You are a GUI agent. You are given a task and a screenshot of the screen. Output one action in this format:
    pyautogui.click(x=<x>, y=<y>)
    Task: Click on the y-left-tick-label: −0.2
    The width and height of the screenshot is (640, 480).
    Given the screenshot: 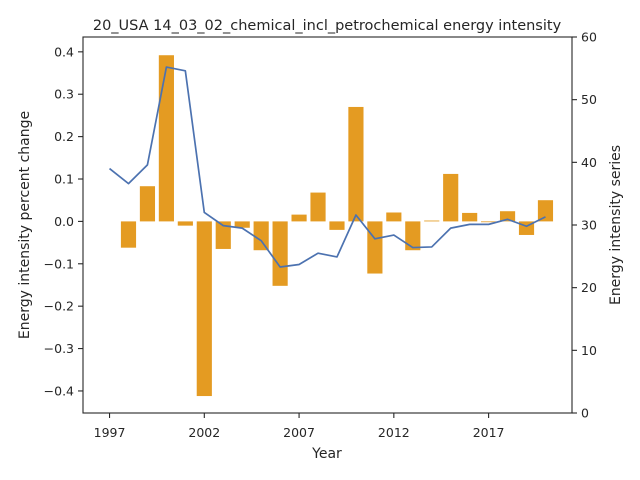 What is the action you would take?
    pyautogui.click(x=59, y=306)
    